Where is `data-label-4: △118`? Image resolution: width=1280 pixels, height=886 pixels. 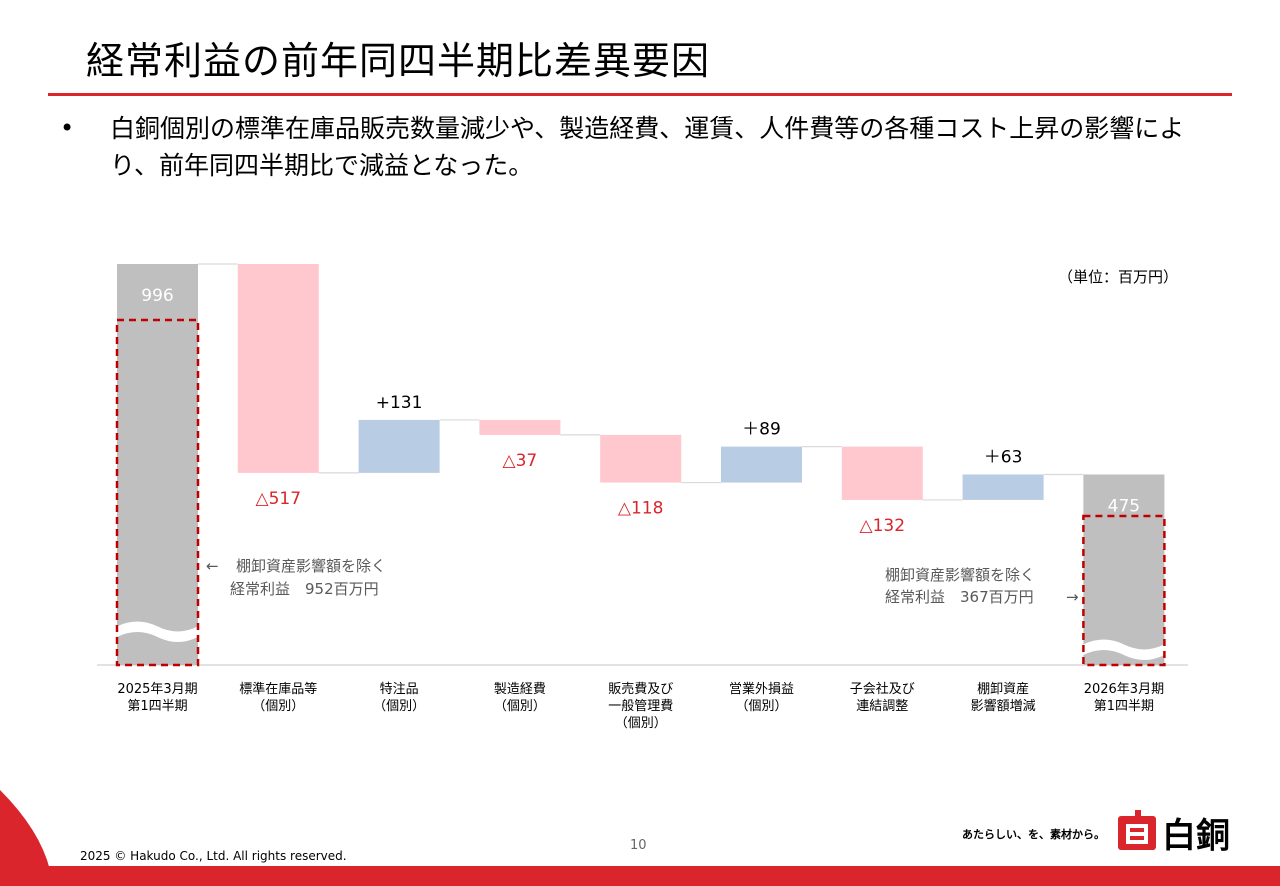
data-label-4: △118 is located at coordinates (641, 509).